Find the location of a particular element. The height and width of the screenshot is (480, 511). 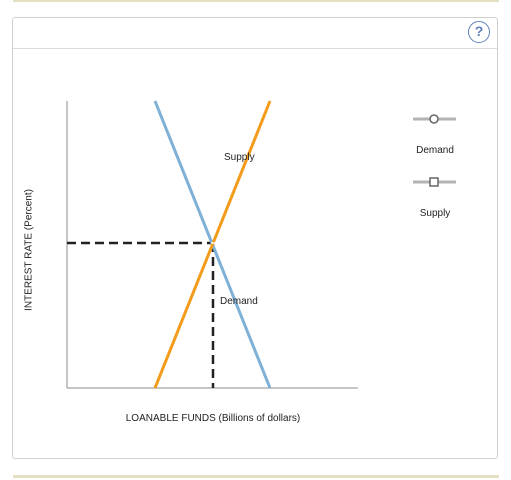

help-button: ? is located at coordinates (479, 32).